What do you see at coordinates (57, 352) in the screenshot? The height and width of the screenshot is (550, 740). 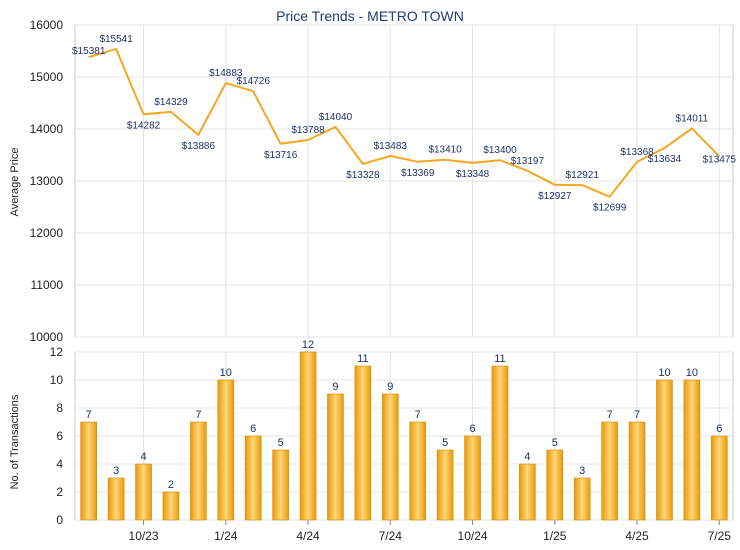 I see `transactions-tick-label: 12` at bounding box center [57, 352].